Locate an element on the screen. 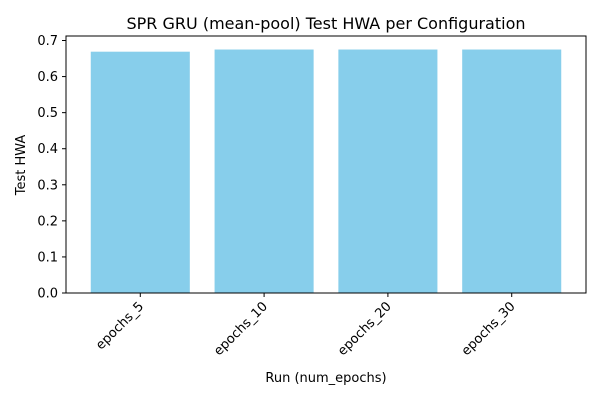 This screenshot has height=404, width=600. y-tick-label: 0.7 is located at coordinates (47, 41).